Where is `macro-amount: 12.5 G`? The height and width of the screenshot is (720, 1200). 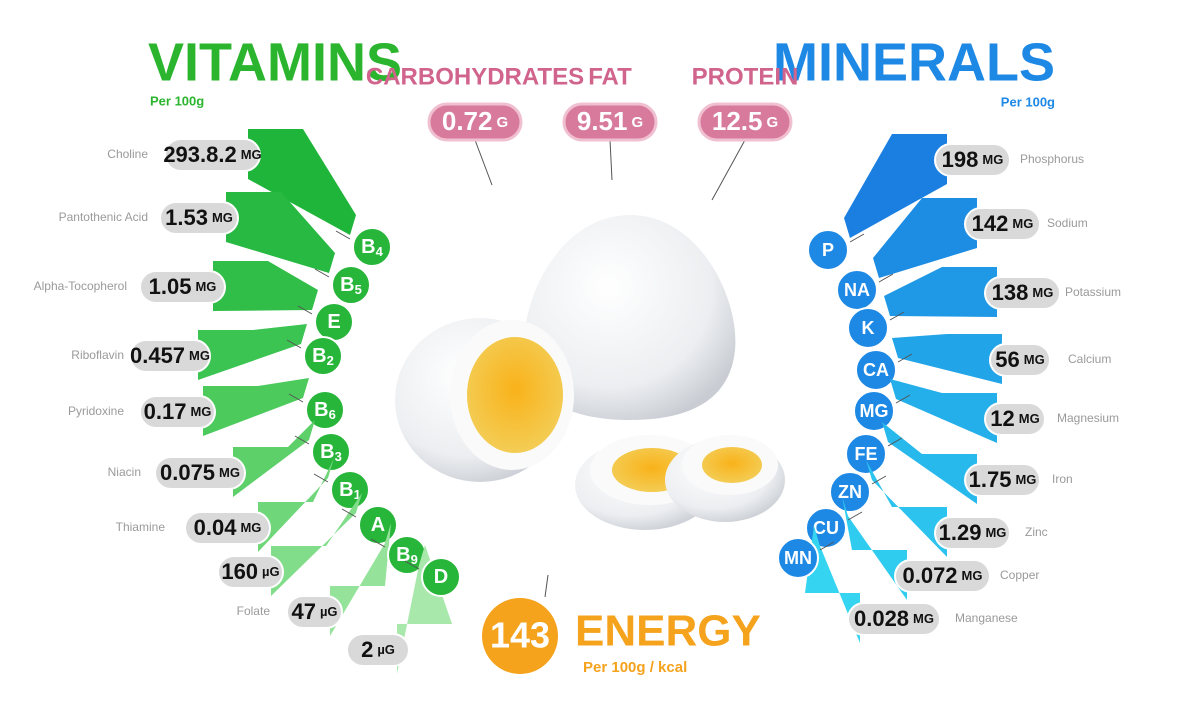 macro-amount: 12.5 G is located at coordinates (745, 121).